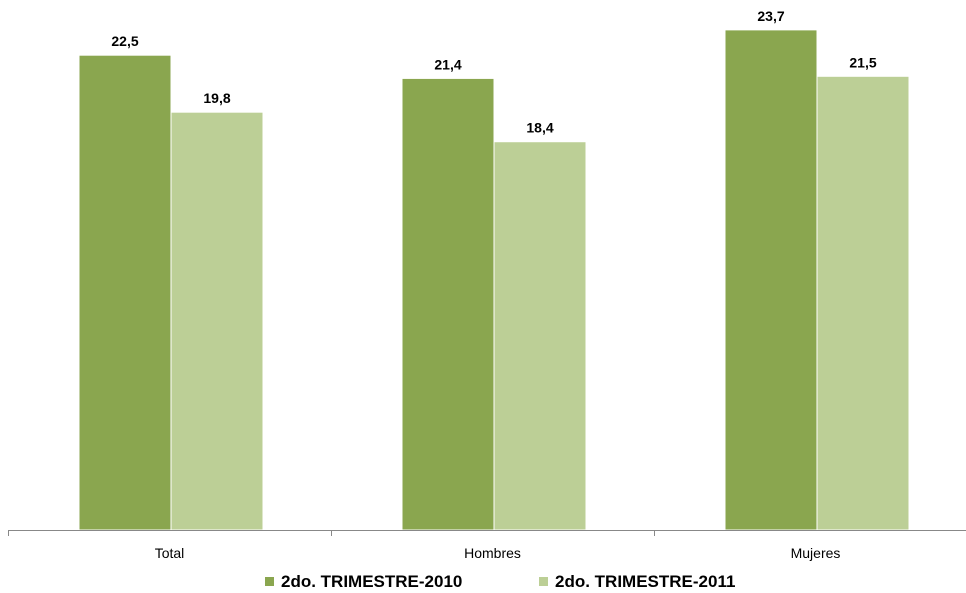  What do you see at coordinates (862, 62) in the screenshot?
I see `data-label: 21,5` at bounding box center [862, 62].